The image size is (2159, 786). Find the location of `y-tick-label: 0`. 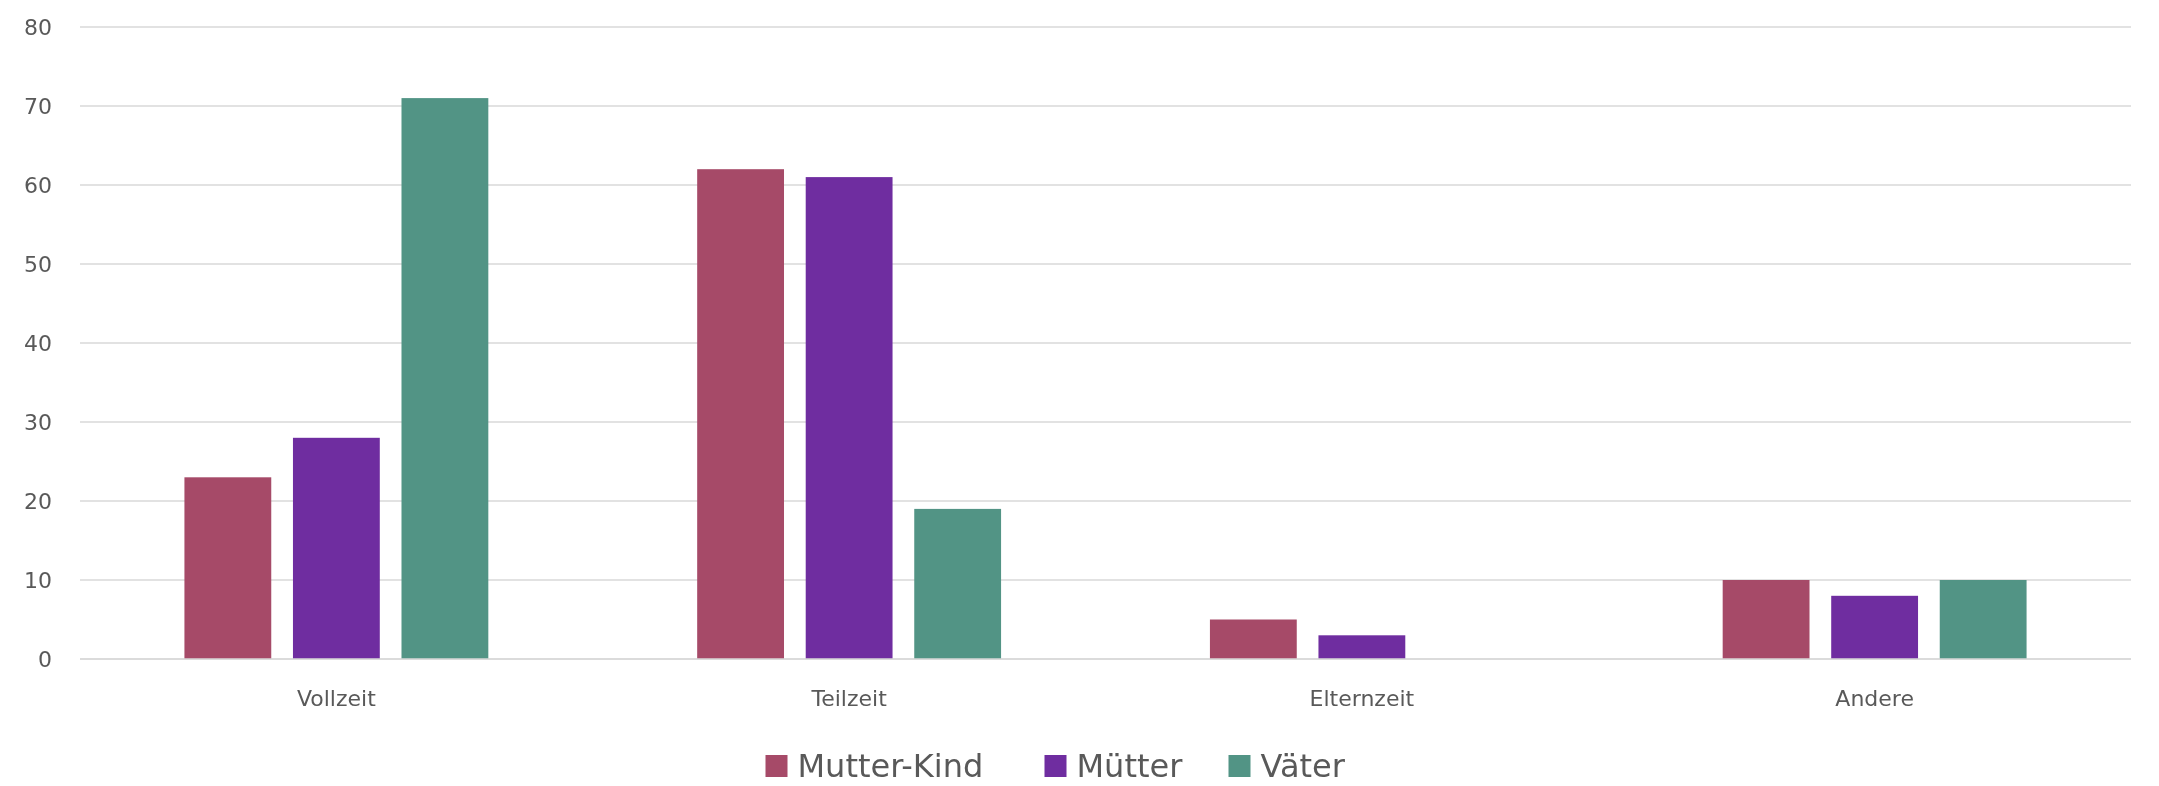

y-tick-label: 0 is located at coordinates (45, 659).